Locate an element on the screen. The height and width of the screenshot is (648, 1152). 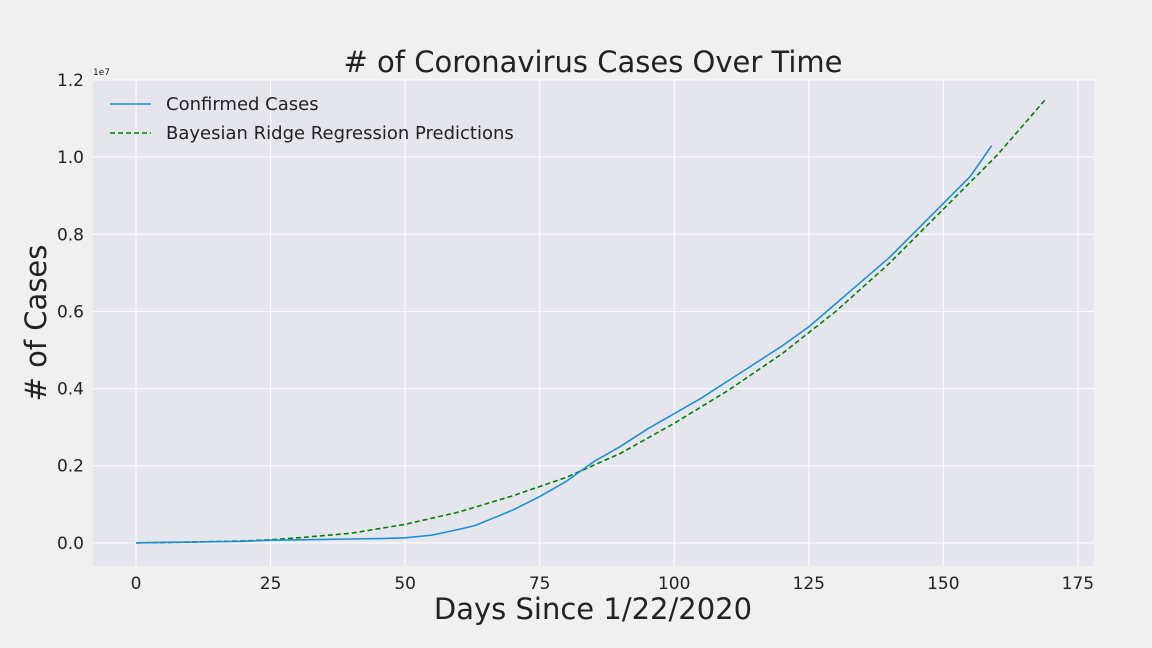
y-tick-label: 1.0 is located at coordinates (70, 158).